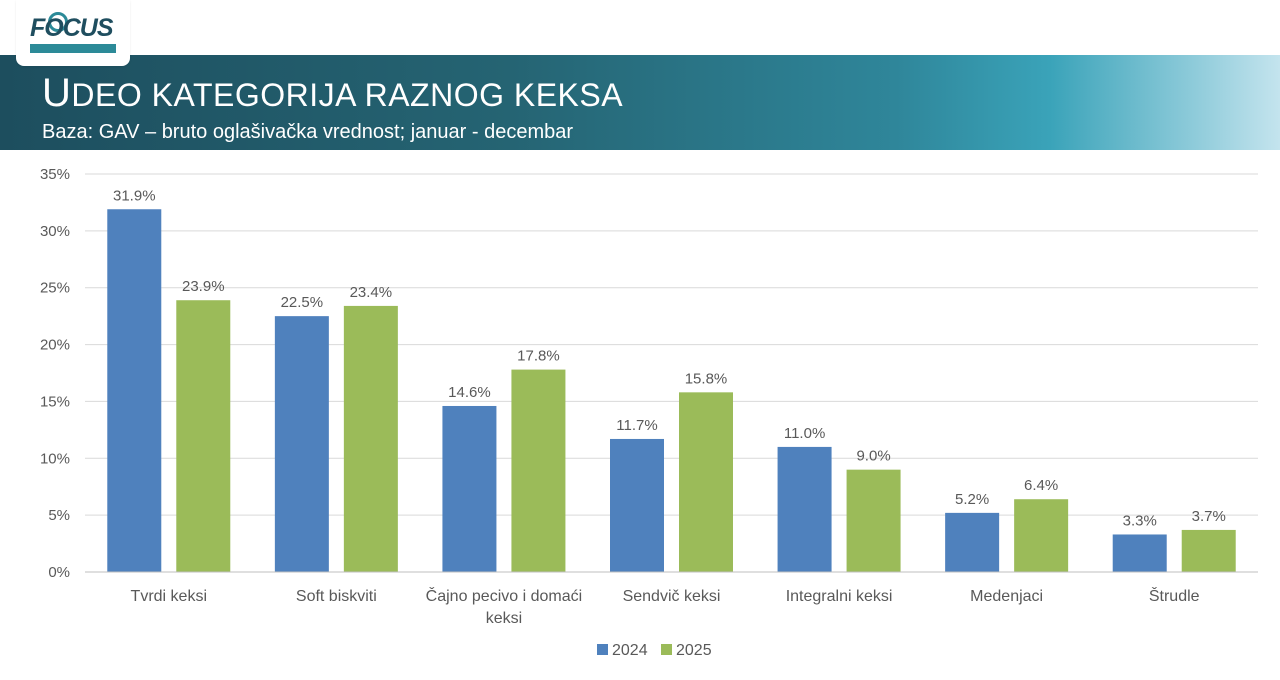 The image size is (1280, 680). I want to click on title-initial: U, so click(57, 93).